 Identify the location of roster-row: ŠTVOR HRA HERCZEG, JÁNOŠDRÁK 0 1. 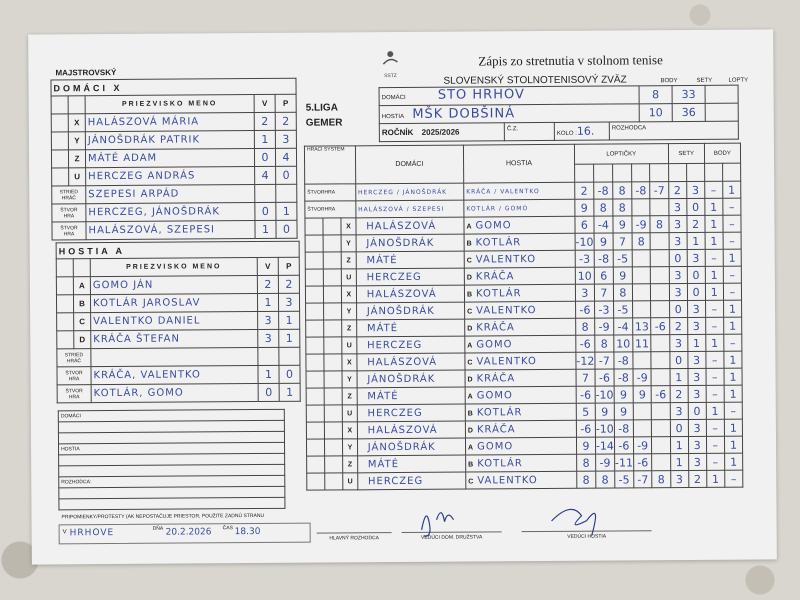
(174, 212).